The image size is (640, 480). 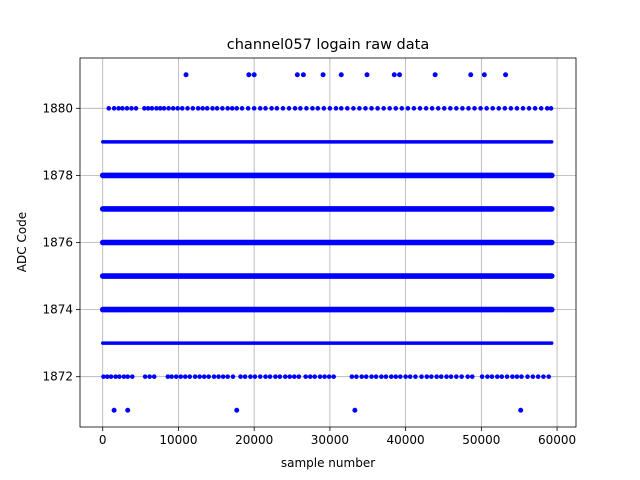 What do you see at coordinates (57, 377) in the screenshot?
I see `y-tick-label: 1872` at bounding box center [57, 377].